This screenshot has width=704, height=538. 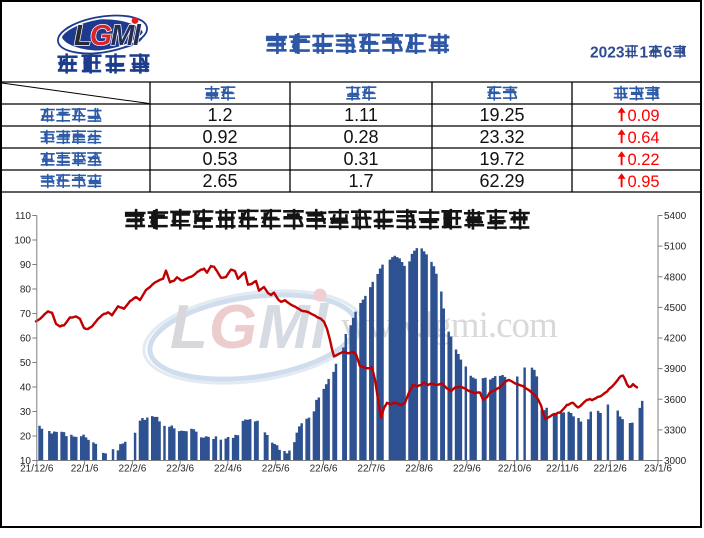 I want to click on svg-text: 22/3/6, so click(x=180, y=469).